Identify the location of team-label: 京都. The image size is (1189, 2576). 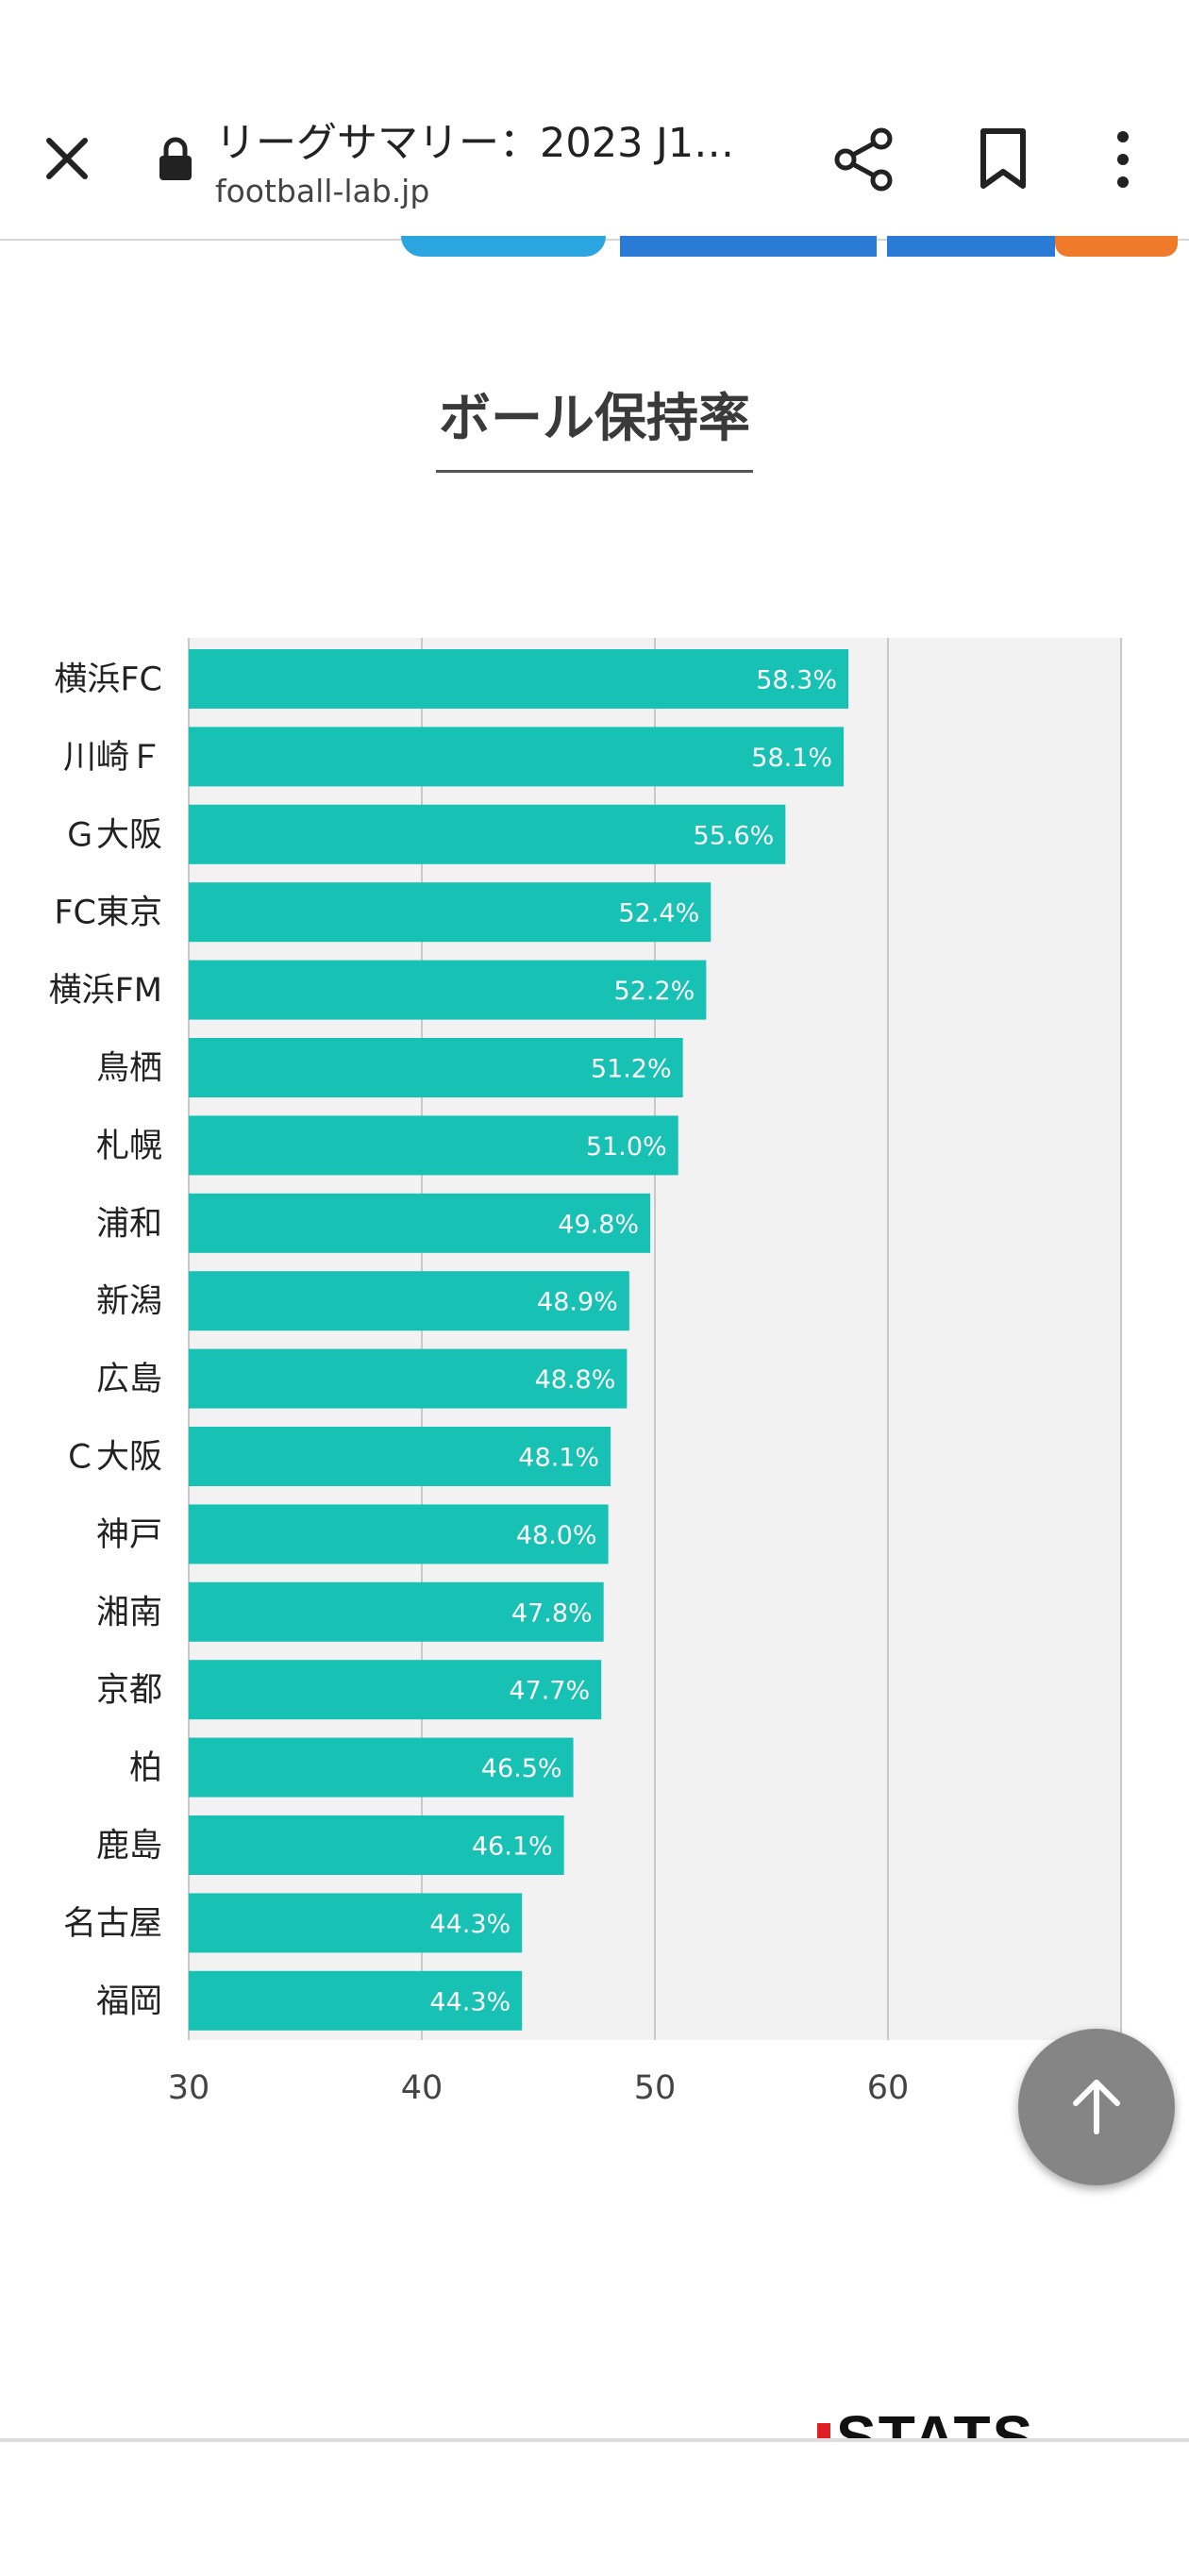
(129, 1691).